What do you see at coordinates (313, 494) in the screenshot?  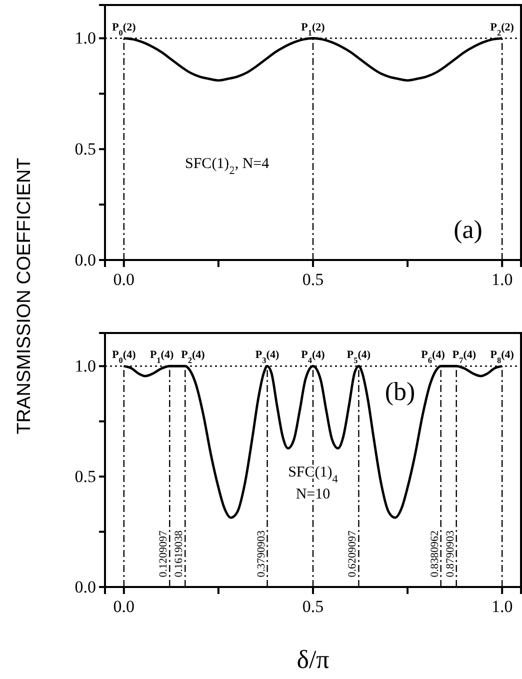 I see `annotation: N=10` at bounding box center [313, 494].